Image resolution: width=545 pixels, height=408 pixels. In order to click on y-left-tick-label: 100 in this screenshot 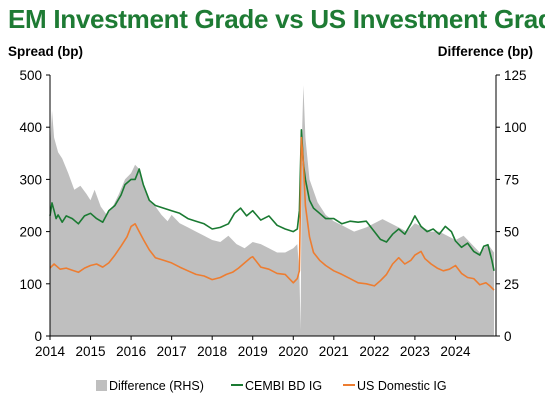, I will do `click(30, 284)`.